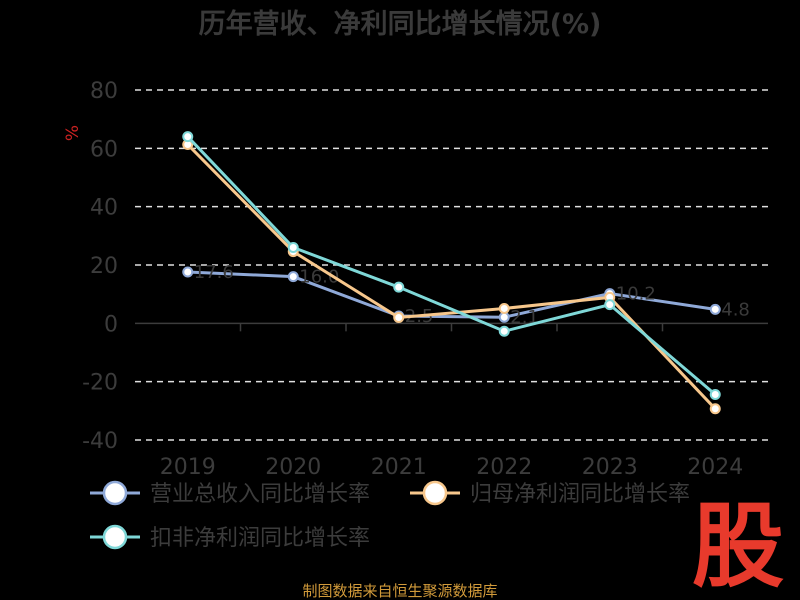  Describe the element at coordinates (451, 294) in the screenshot. I see `series-line` at that location.